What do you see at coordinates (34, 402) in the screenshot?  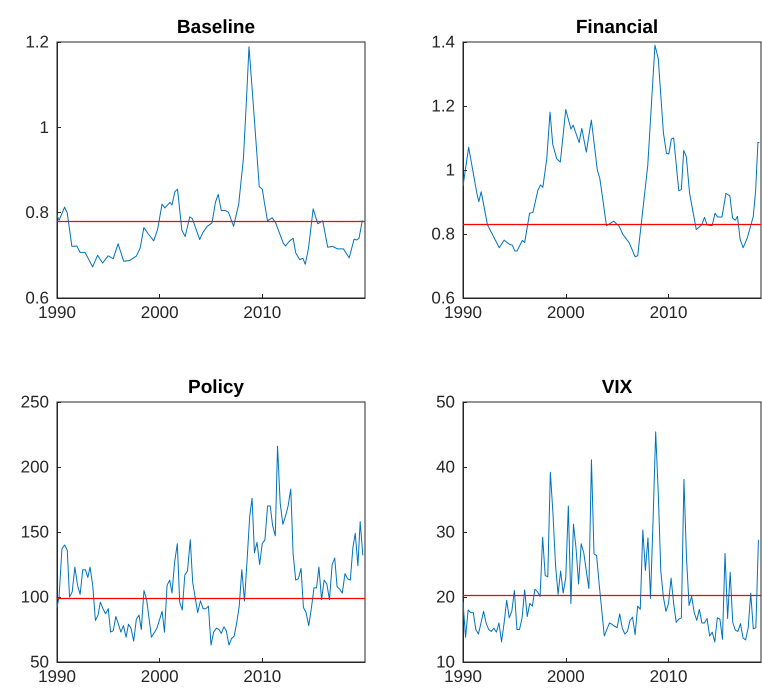 I see `y-tick-label: 250` at bounding box center [34, 402].